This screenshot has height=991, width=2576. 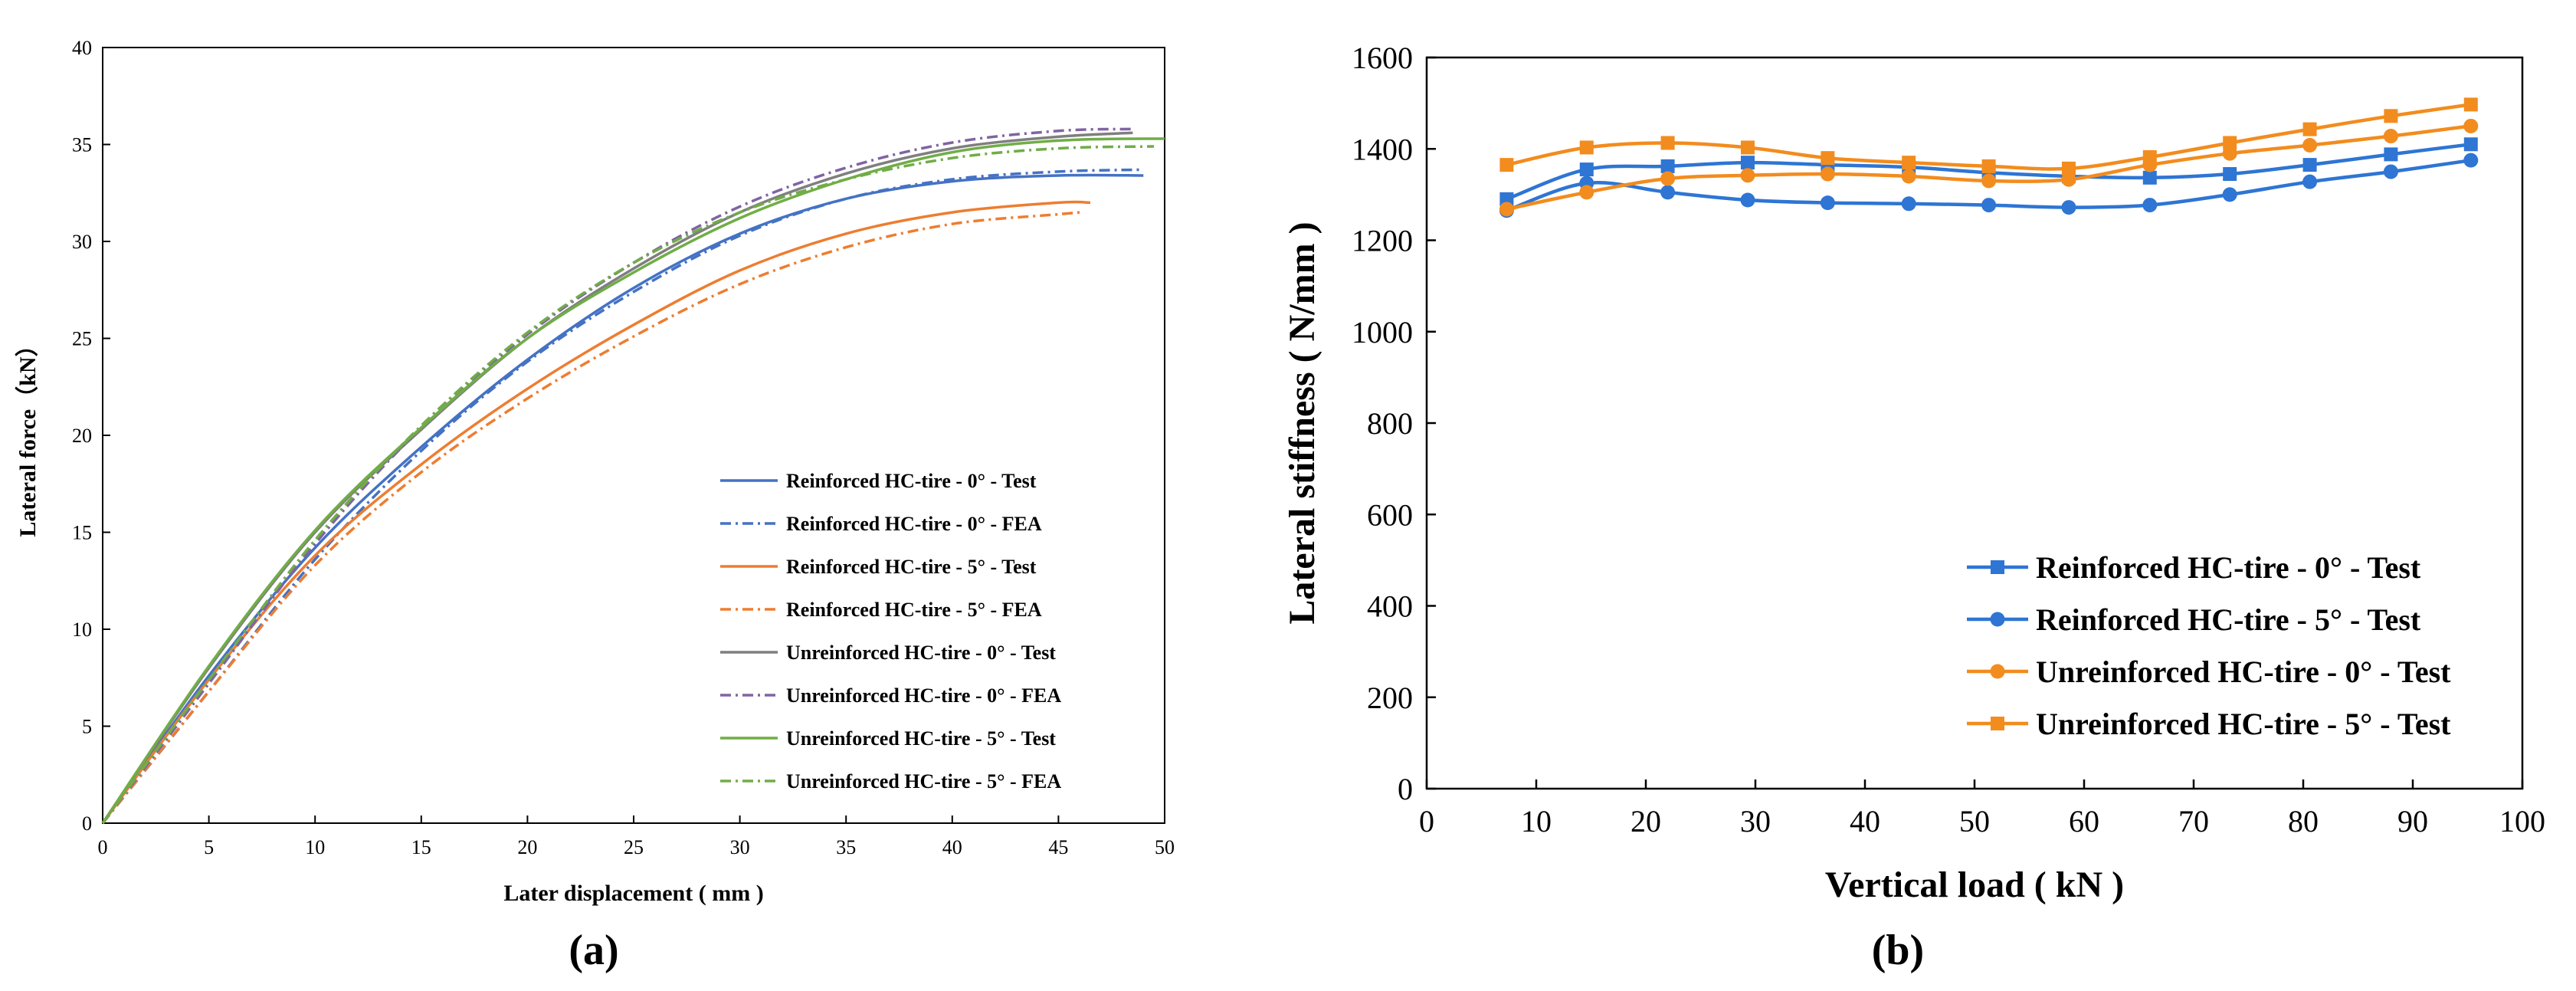 What do you see at coordinates (1989, 157) in the screenshot?
I see `chart-b-series` at bounding box center [1989, 157].